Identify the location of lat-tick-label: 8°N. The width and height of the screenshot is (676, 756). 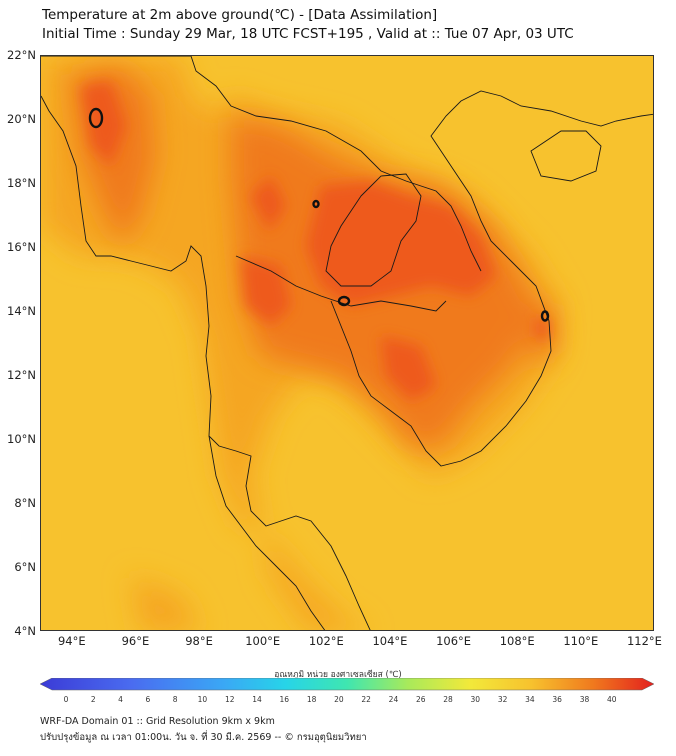
(25, 503).